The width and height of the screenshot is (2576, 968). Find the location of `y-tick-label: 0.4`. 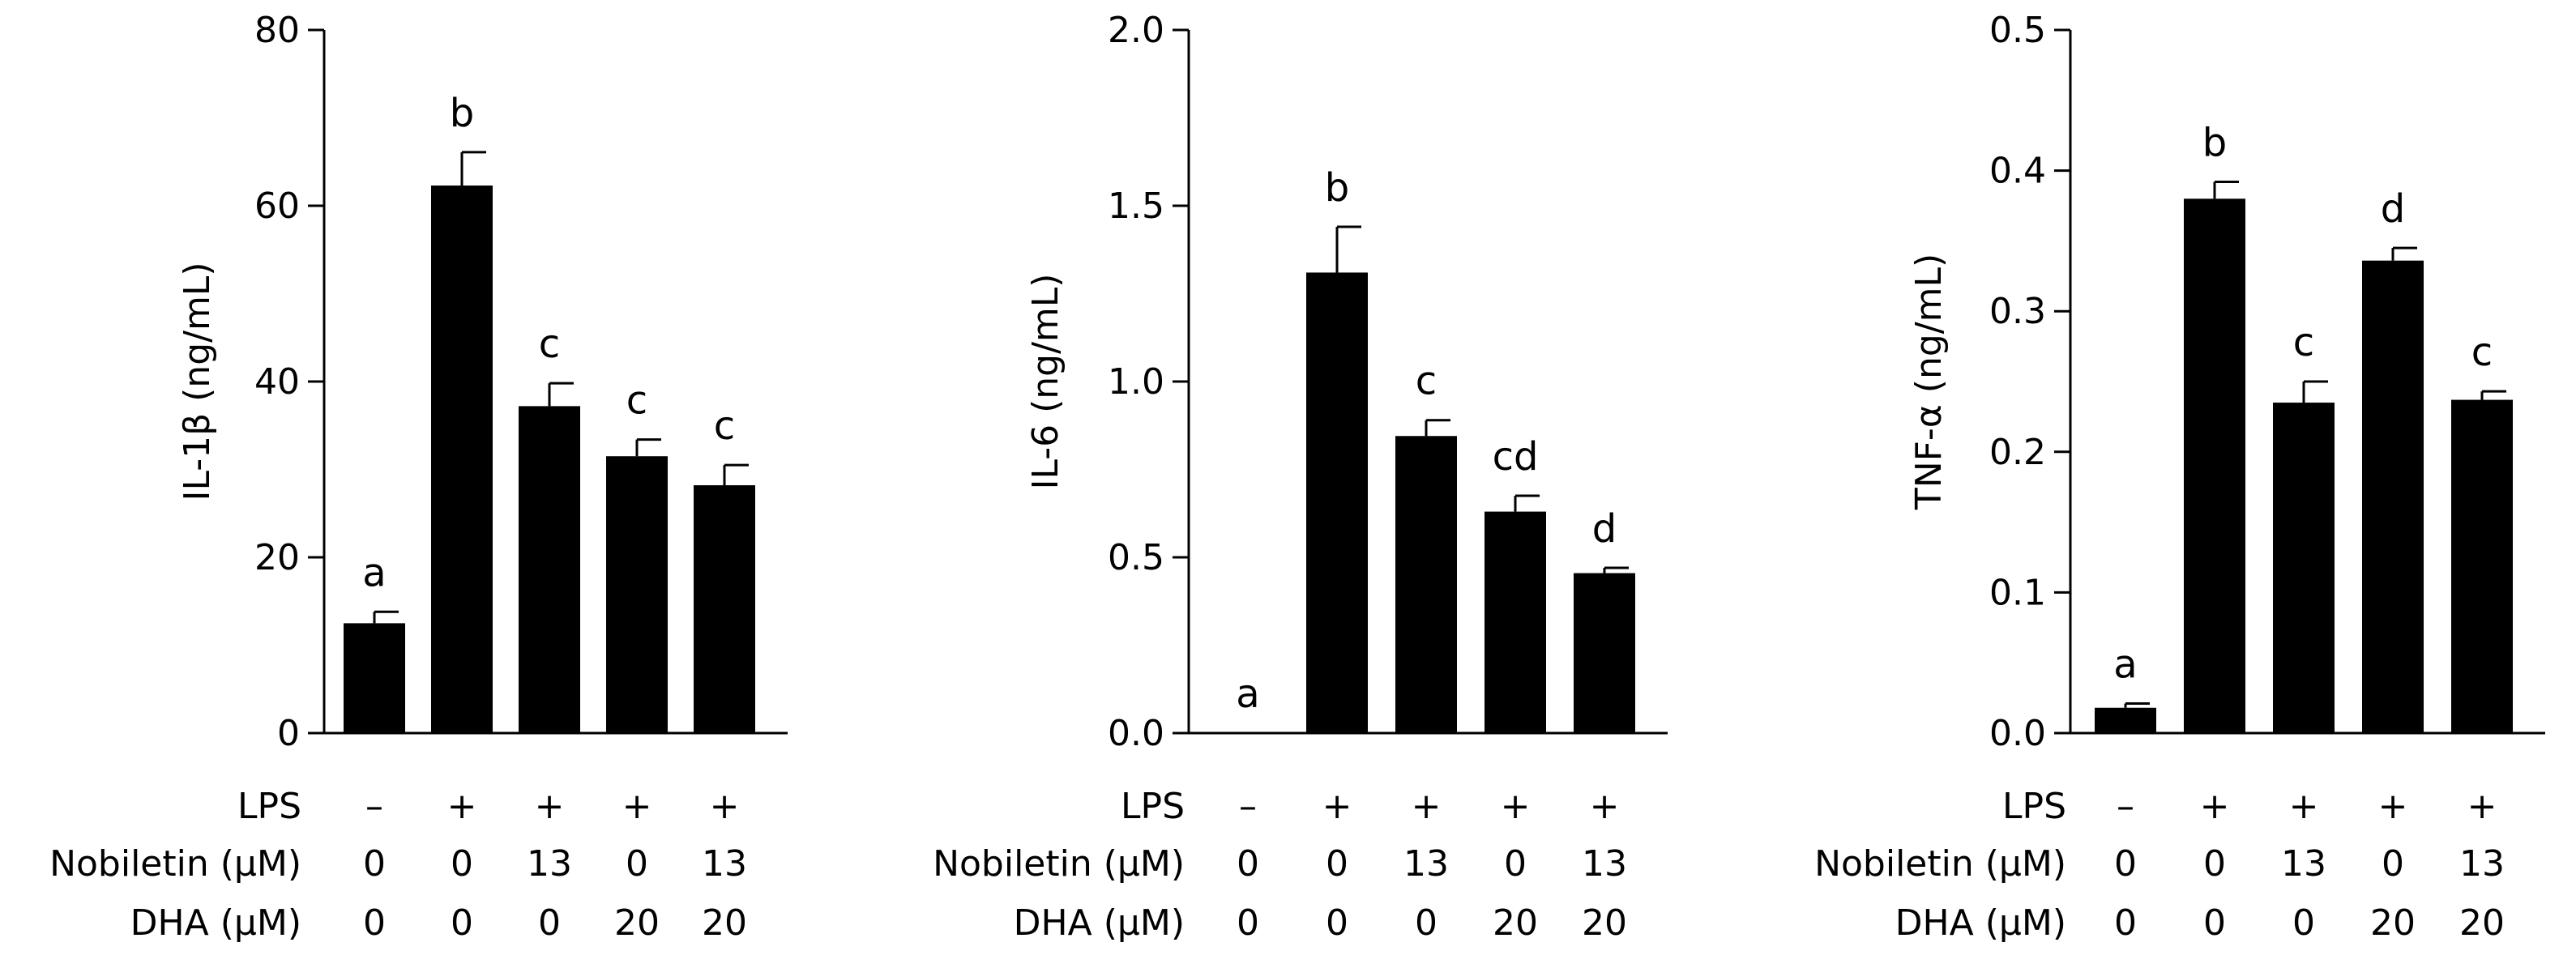

y-tick-label: 0.4 is located at coordinates (2017, 171).